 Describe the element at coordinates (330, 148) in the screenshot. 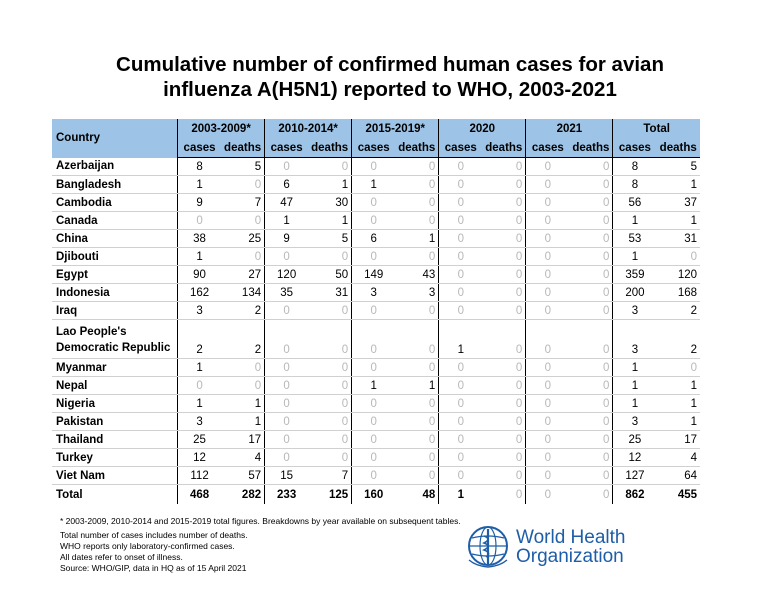

I see `deaths-subheader: deaths` at that location.